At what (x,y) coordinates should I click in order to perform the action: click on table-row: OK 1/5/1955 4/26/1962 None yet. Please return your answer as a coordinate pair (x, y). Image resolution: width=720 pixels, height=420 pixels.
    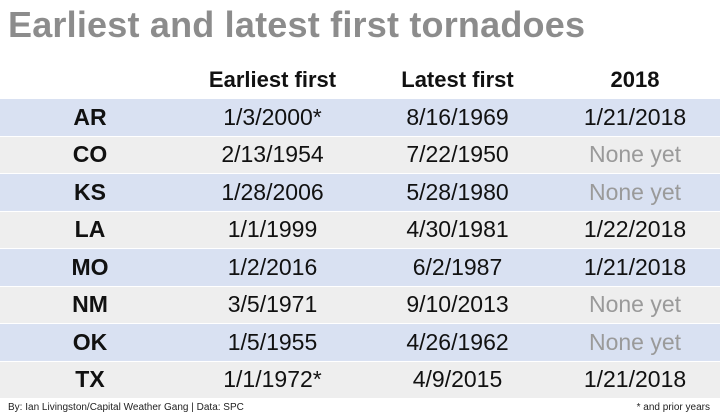
    Looking at the image, I should click on (360, 342).